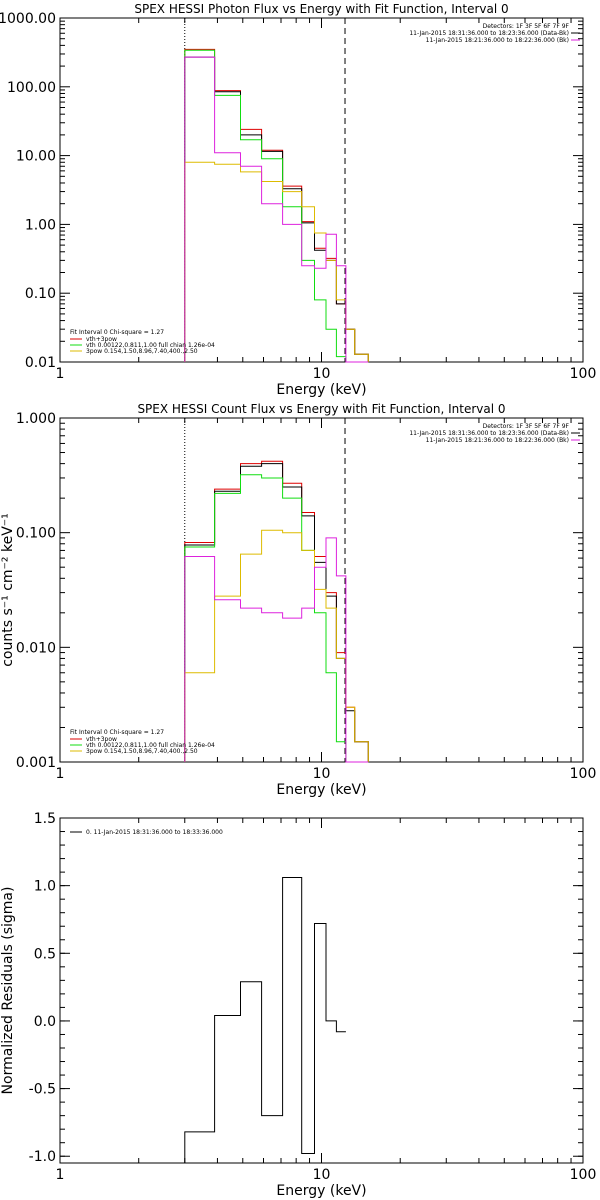 The image size is (600, 1200). Describe the element at coordinates (583, 774) in the screenshot. I see `x-tick-label-1-2: 100` at that location.